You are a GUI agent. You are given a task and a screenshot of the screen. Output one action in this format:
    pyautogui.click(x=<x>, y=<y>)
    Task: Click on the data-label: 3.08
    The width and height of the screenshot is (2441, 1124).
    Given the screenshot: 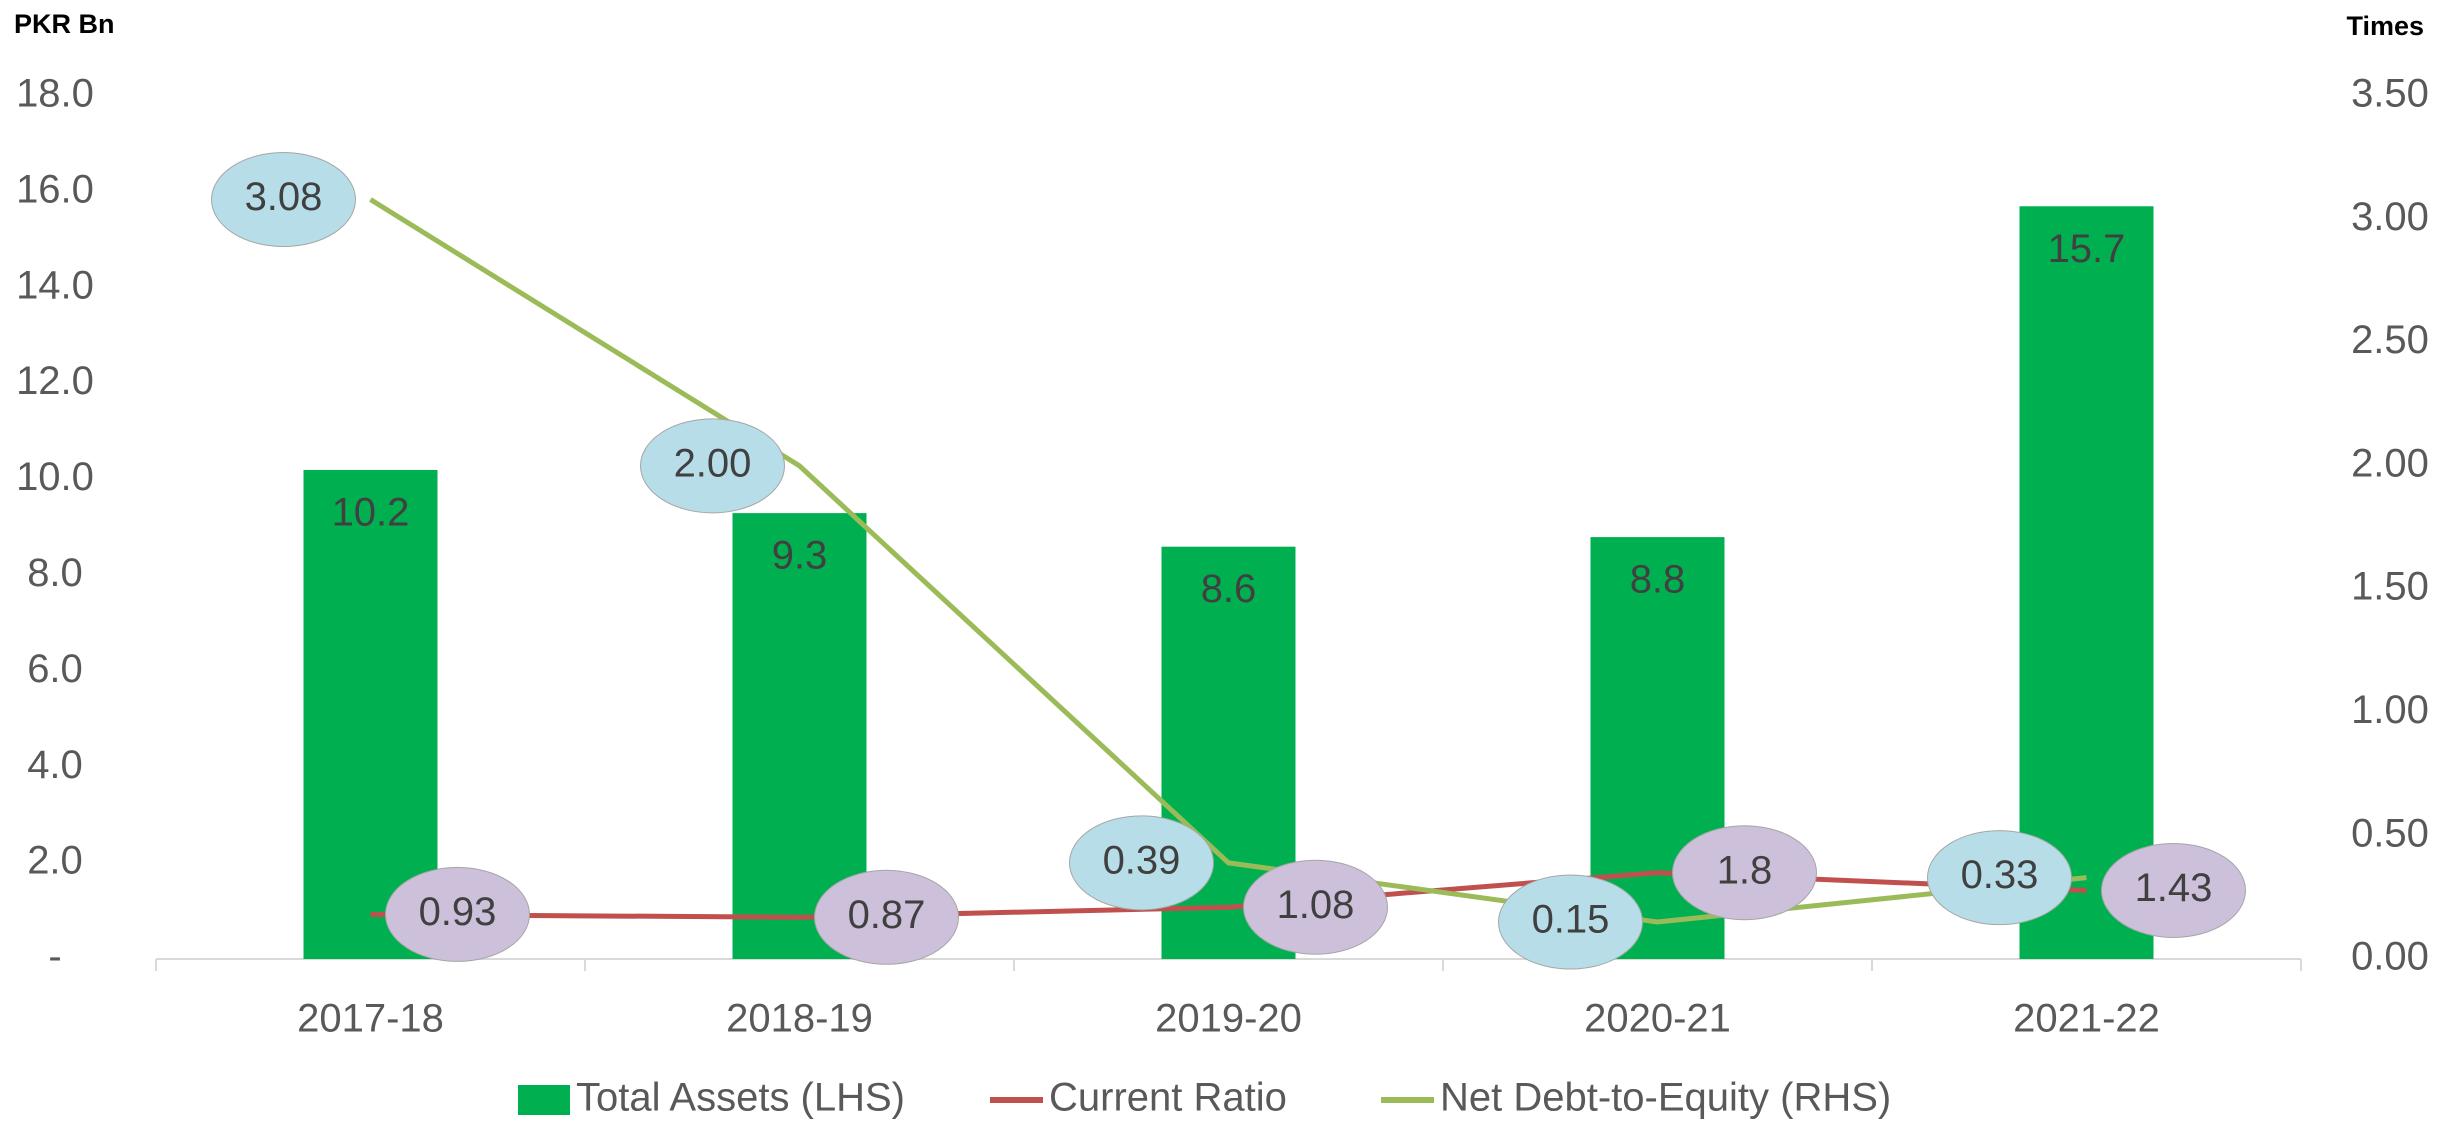 What is the action you would take?
    pyautogui.click(x=284, y=197)
    